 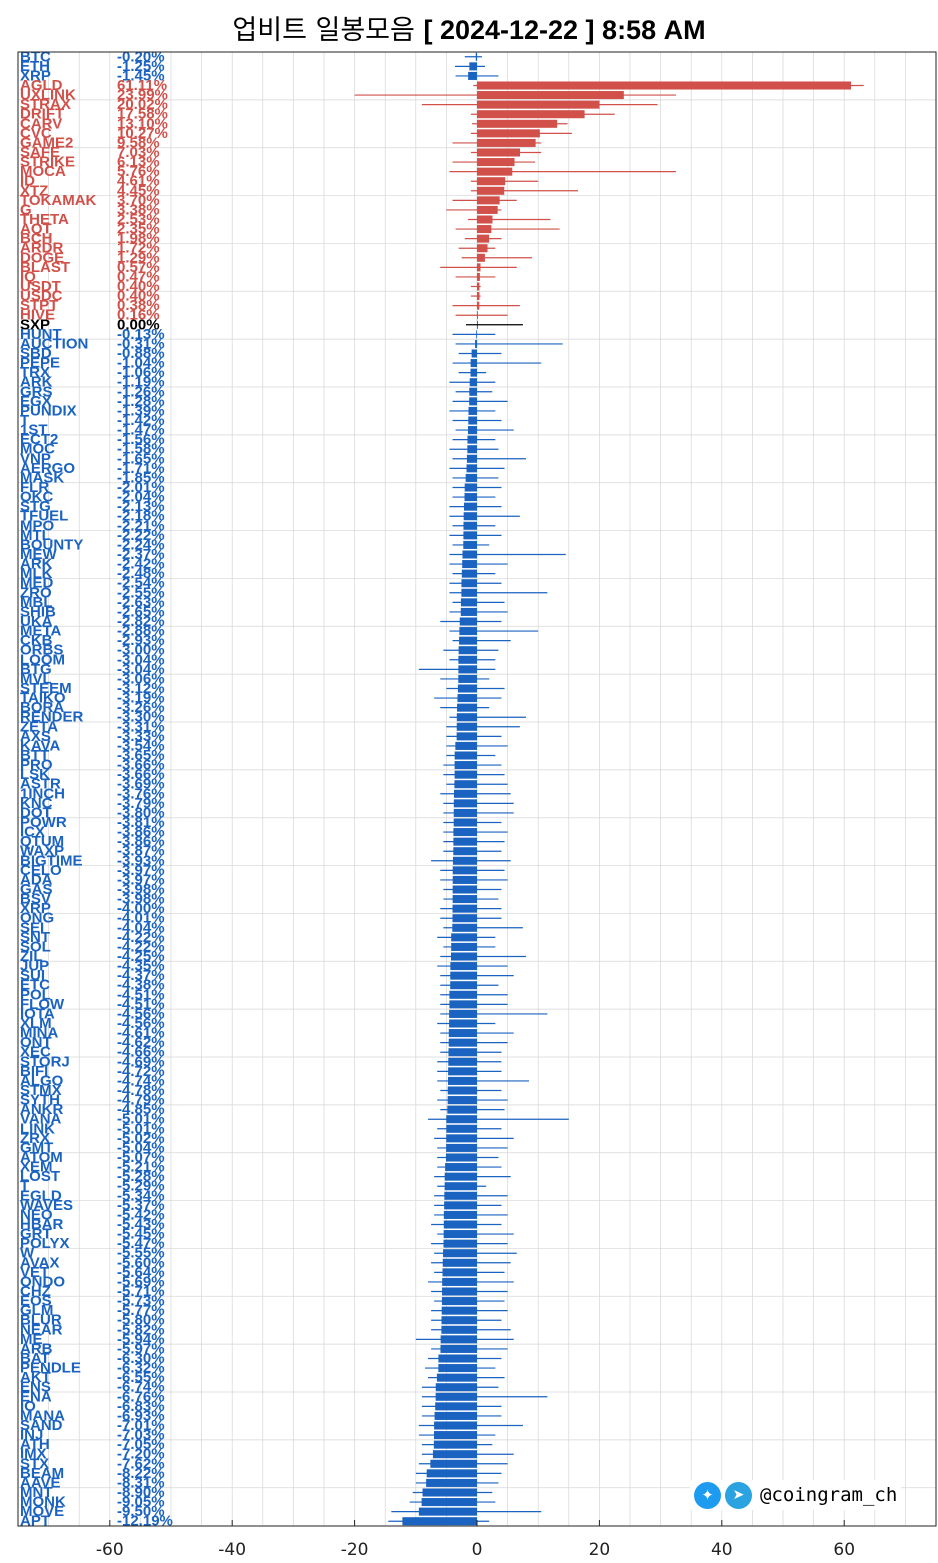 What do you see at coordinates (39, 554) in the screenshot?
I see `row-name-label: MEW` at bounding box center [39, 554].